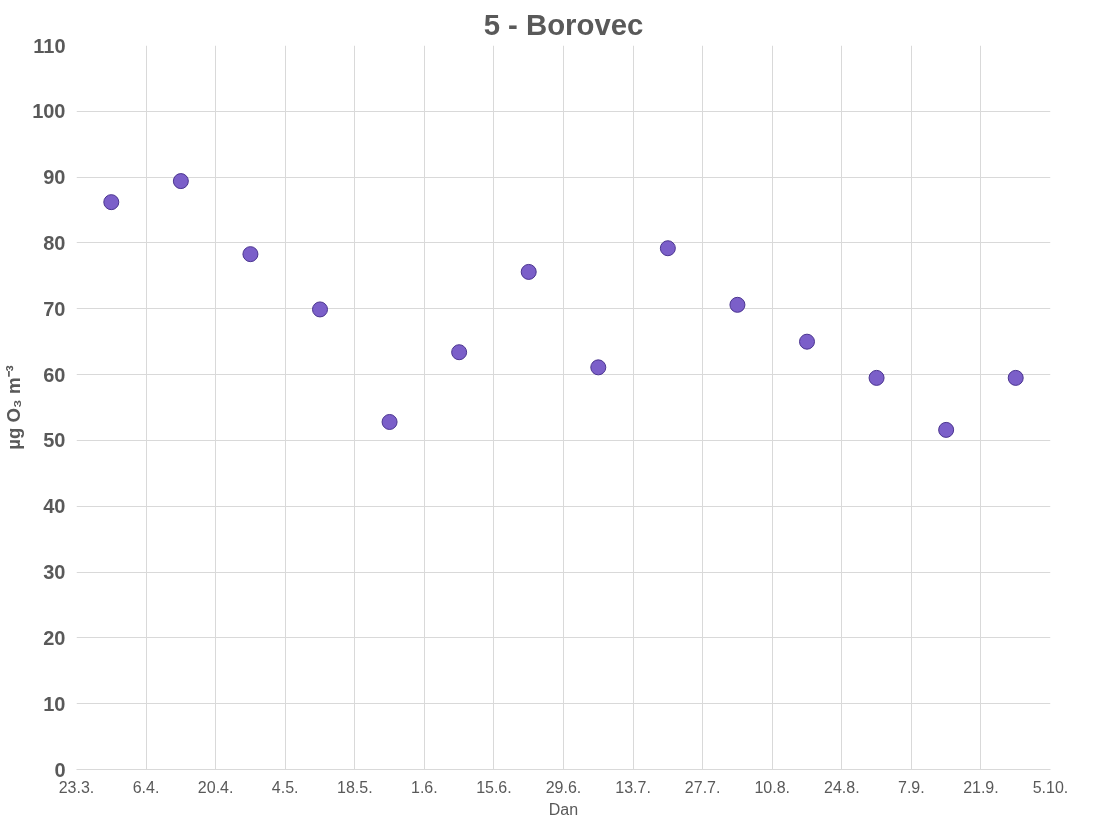  Describe the element at coordinates (563, 787) in the screenshot. I see `x-tick-label: 29.6.` at that location.